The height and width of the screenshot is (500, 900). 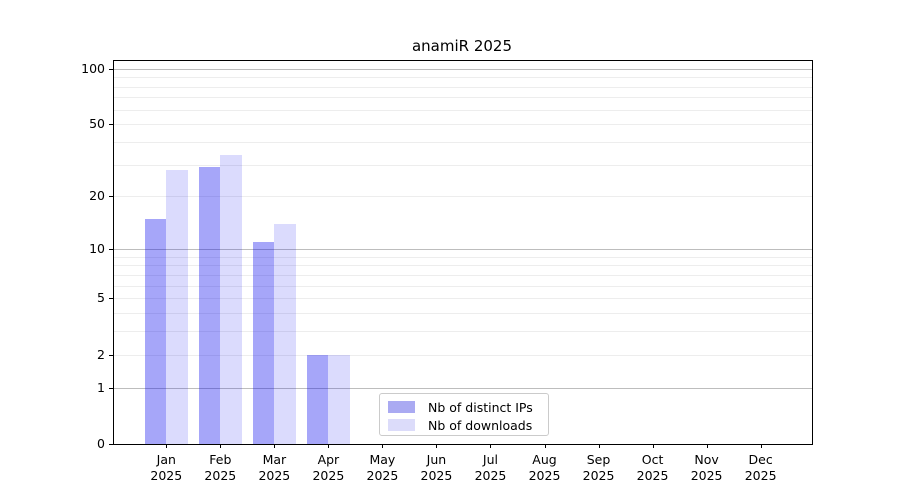 What do you see at coordinates (490, 467) in the screenshot?
I see `x-tick-label: Jul 2025` at bounding box center [490, 467].